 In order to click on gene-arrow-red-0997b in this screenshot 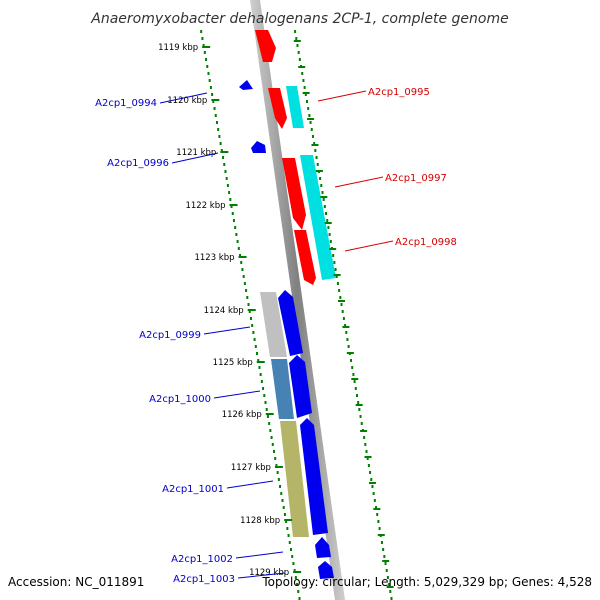, I will do `click(305, 257)`.